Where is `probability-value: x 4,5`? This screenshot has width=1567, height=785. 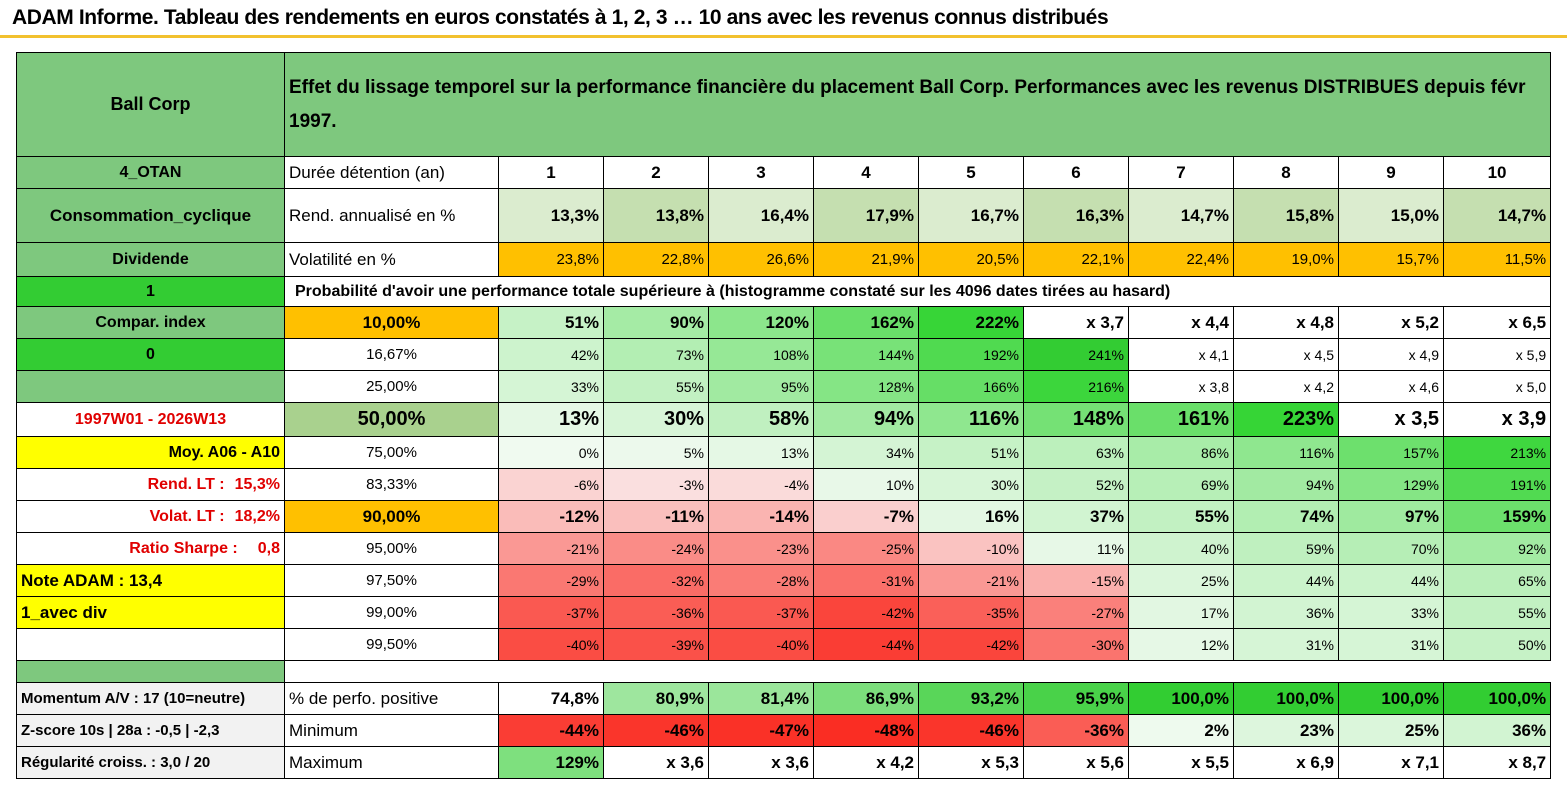
probability-value: x 4,5 is located at coordinates (1286, 354).